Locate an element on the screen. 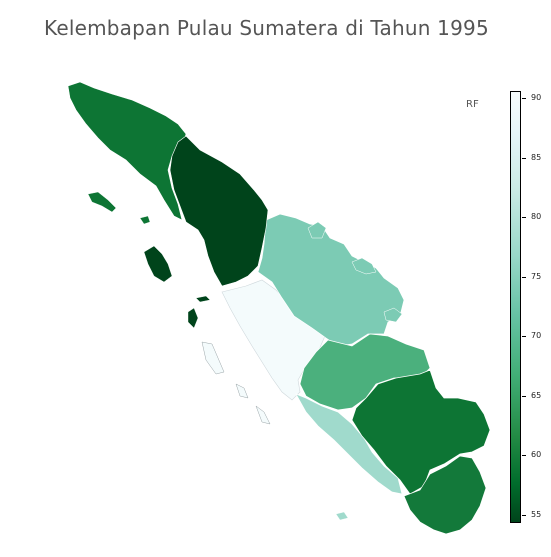 The image size is (551, 557). colorbar-tick-label: 70 is located at coordinates (536, 336).